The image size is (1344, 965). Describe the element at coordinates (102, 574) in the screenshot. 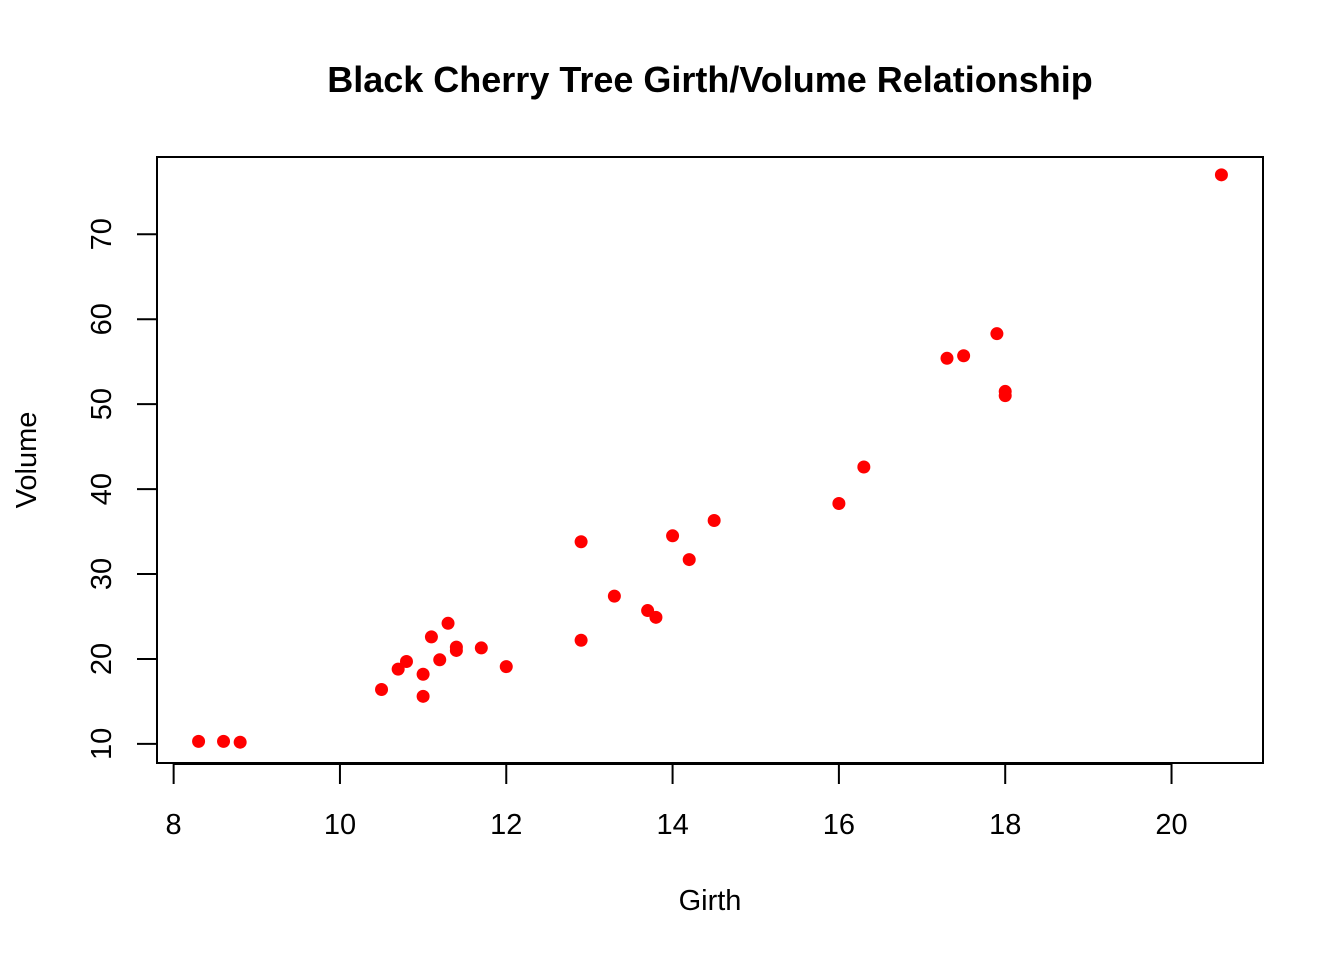

I see `y-tick-label: 30` at that location.